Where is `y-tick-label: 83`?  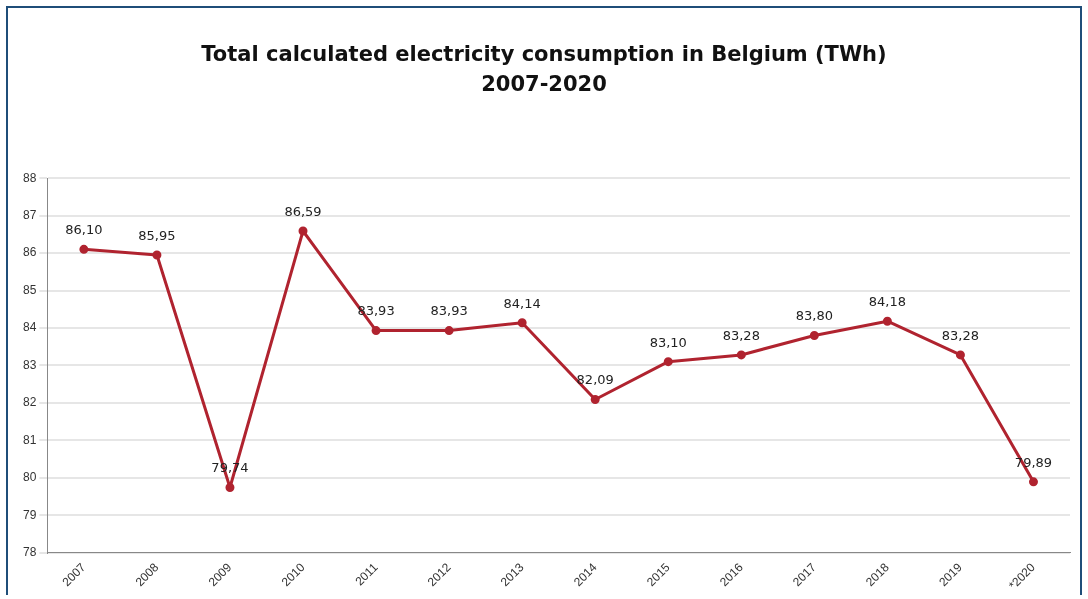
y-tick-label: 83 is located at coordinates (29, 364).